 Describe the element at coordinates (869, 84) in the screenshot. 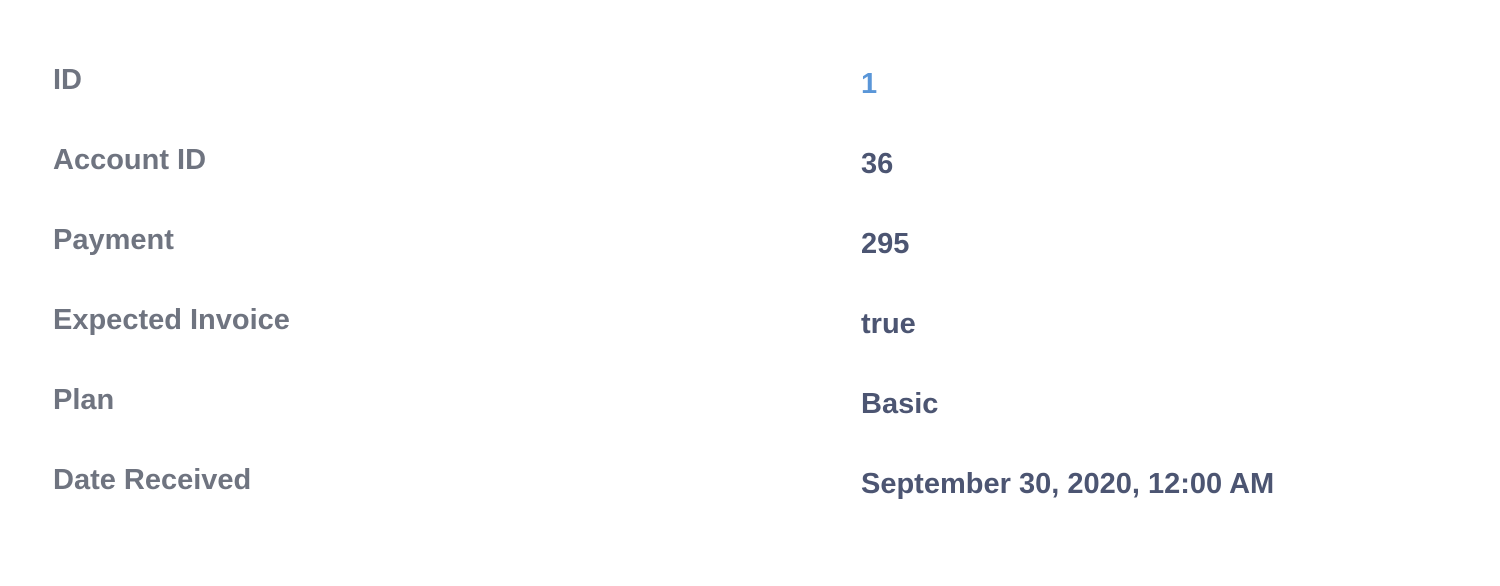

I see `field-value-id-link: 1` at that location.